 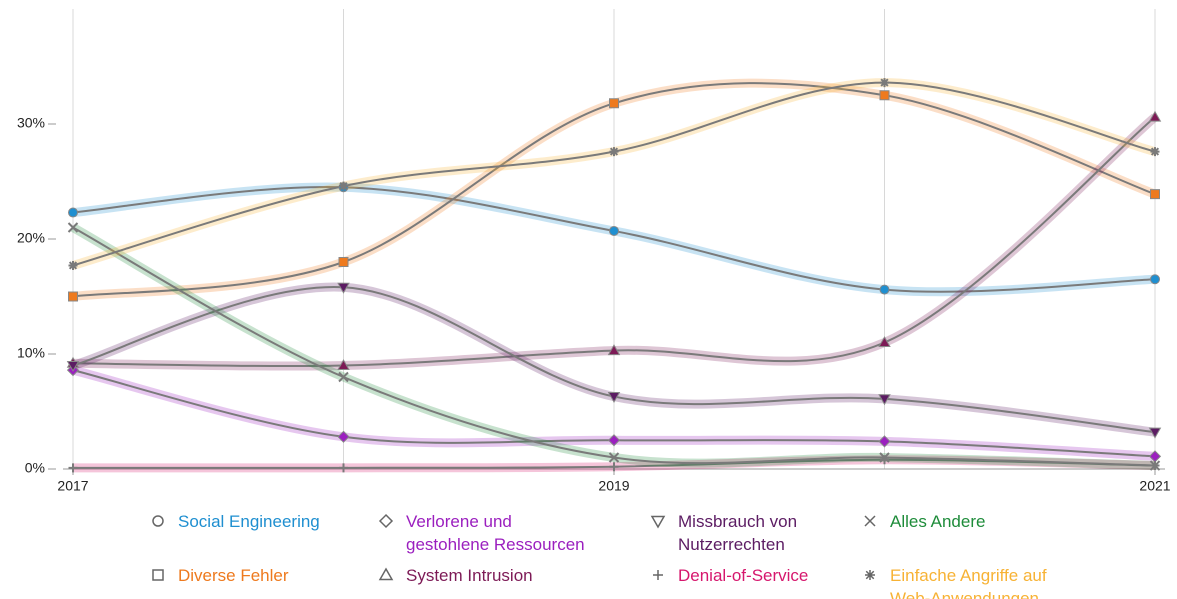 What do you see at coordinates (495, 533) in the screenshot?
I see `legend-label: Verlorene und gestohlene Ressourcen` at bounding box center [495, 533].